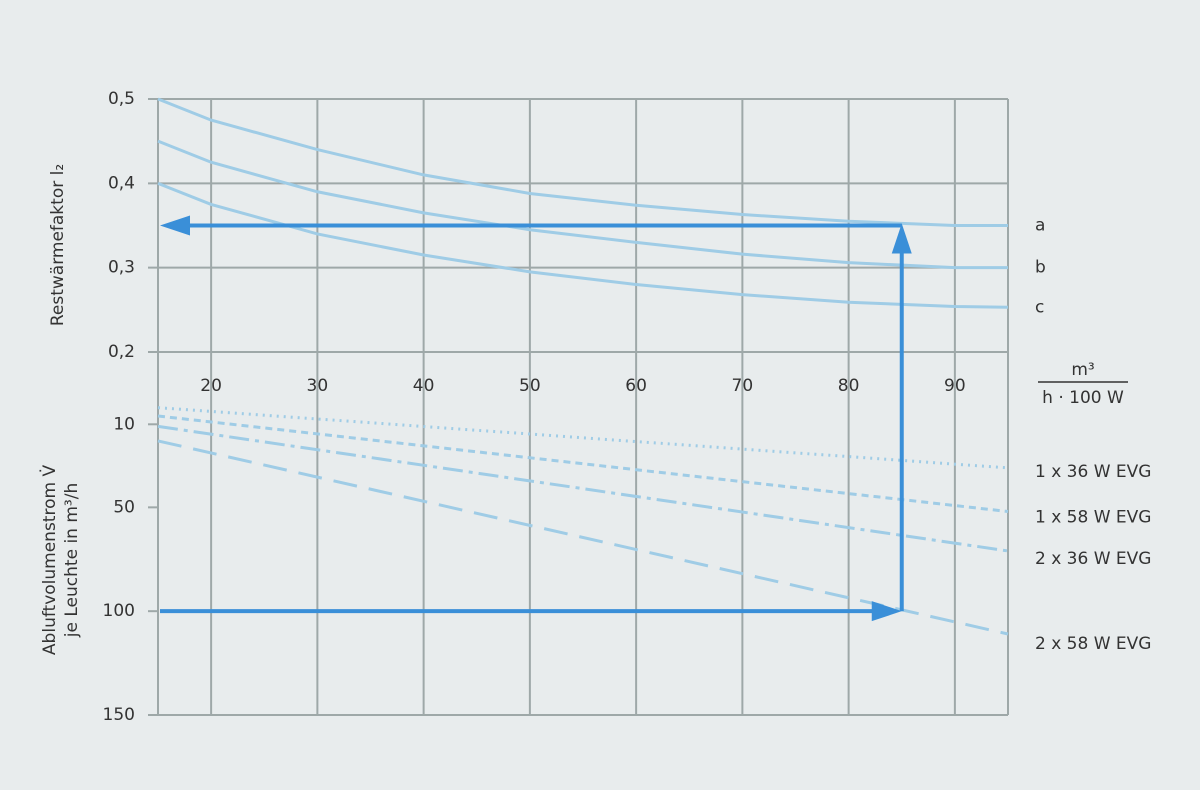 The image size is (1200, 790). What do you see at coordinates (72, 560) in the screenshot?
I see `y-axis-title: je Leuchte in m³/h` at bounding box center [72, 560].